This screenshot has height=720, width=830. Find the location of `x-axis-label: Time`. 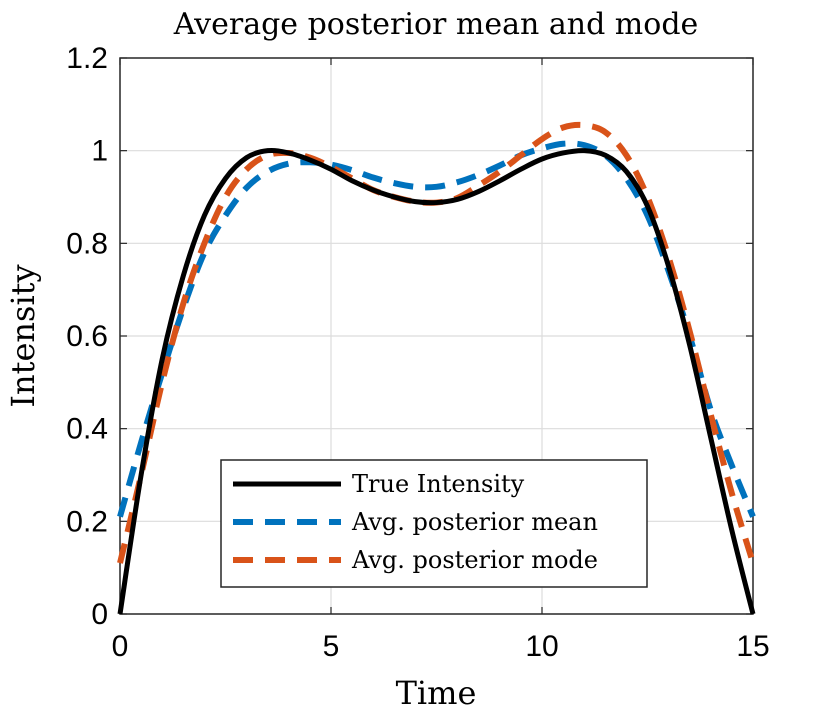

x-axis-label: Time is located at coordinates (436, 693).